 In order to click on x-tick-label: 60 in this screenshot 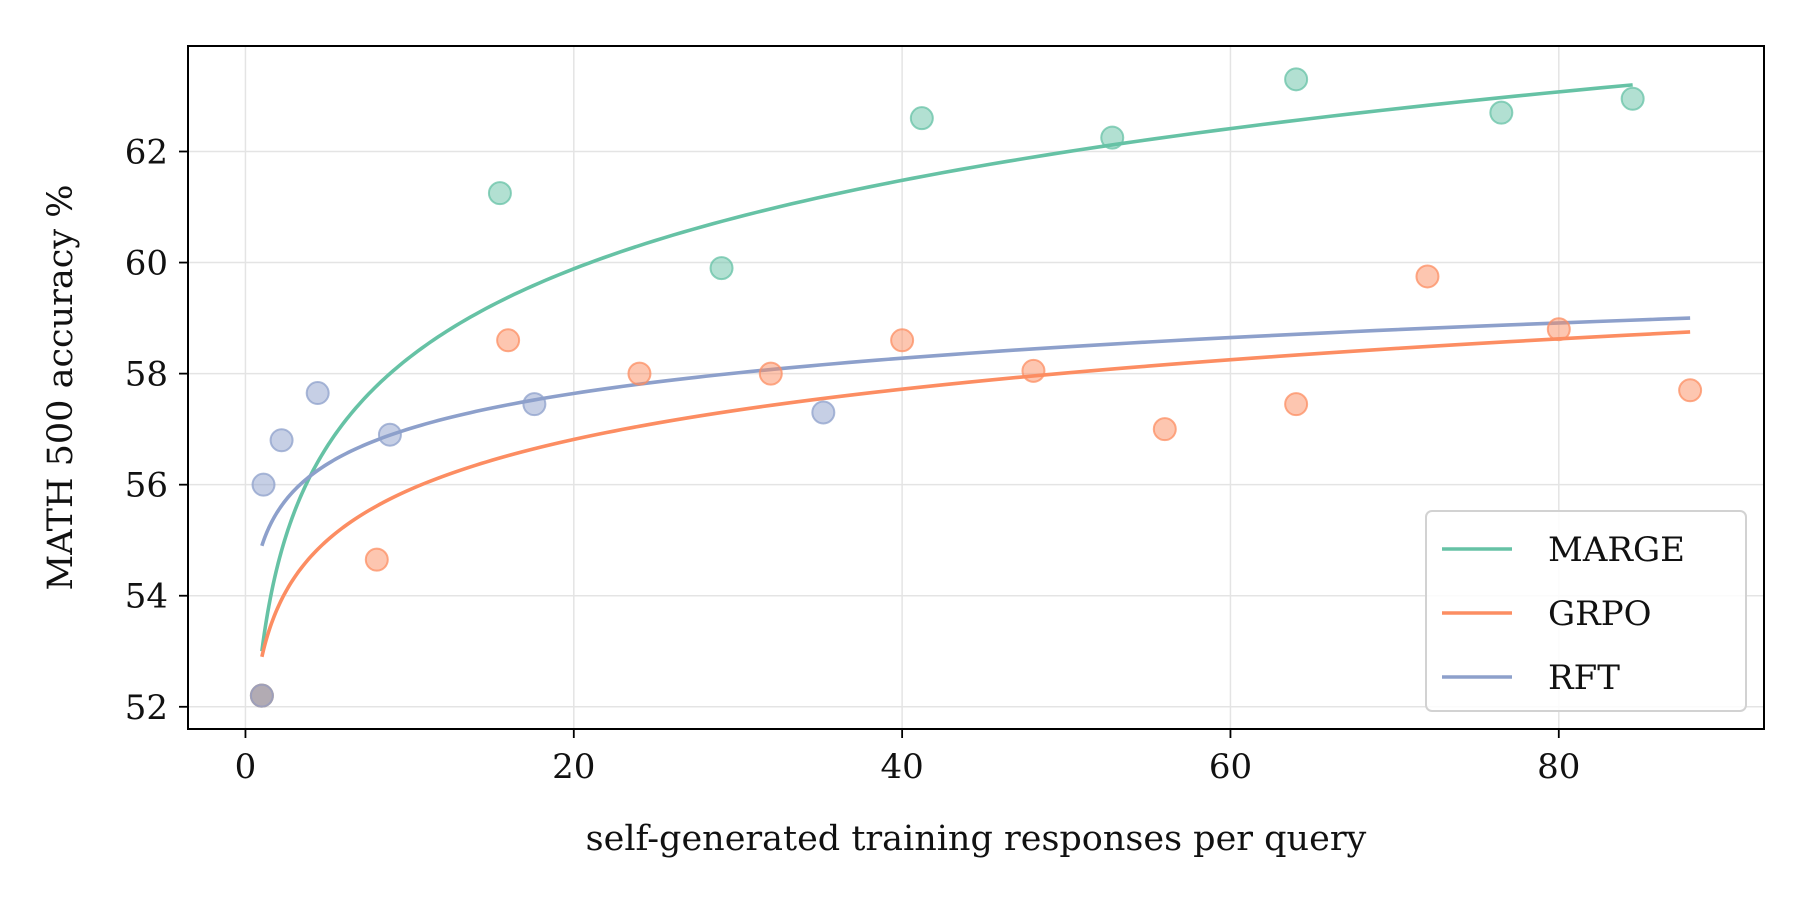, I will do `click(1230, 767)`.